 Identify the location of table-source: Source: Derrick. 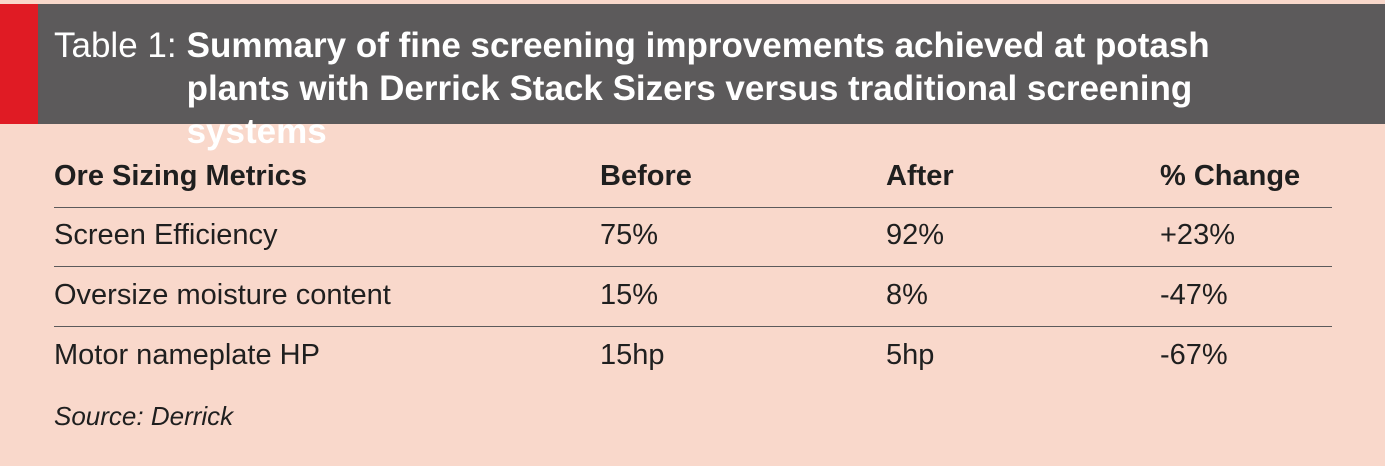
(144, 416).